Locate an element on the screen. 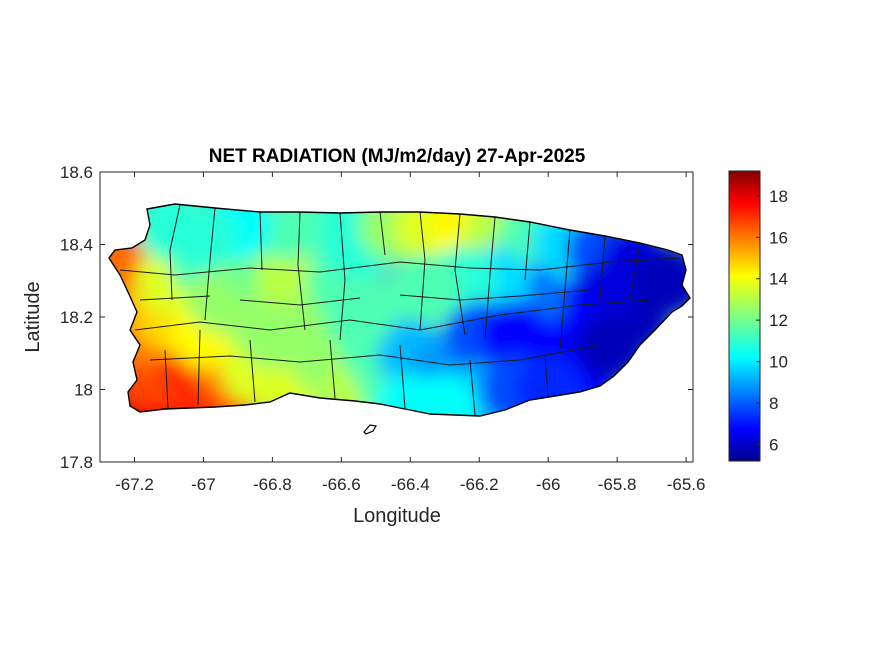 The height and width of the screenshot is (656, 875). y-tick-label: 17.8 is located at coordinates (76, 462).